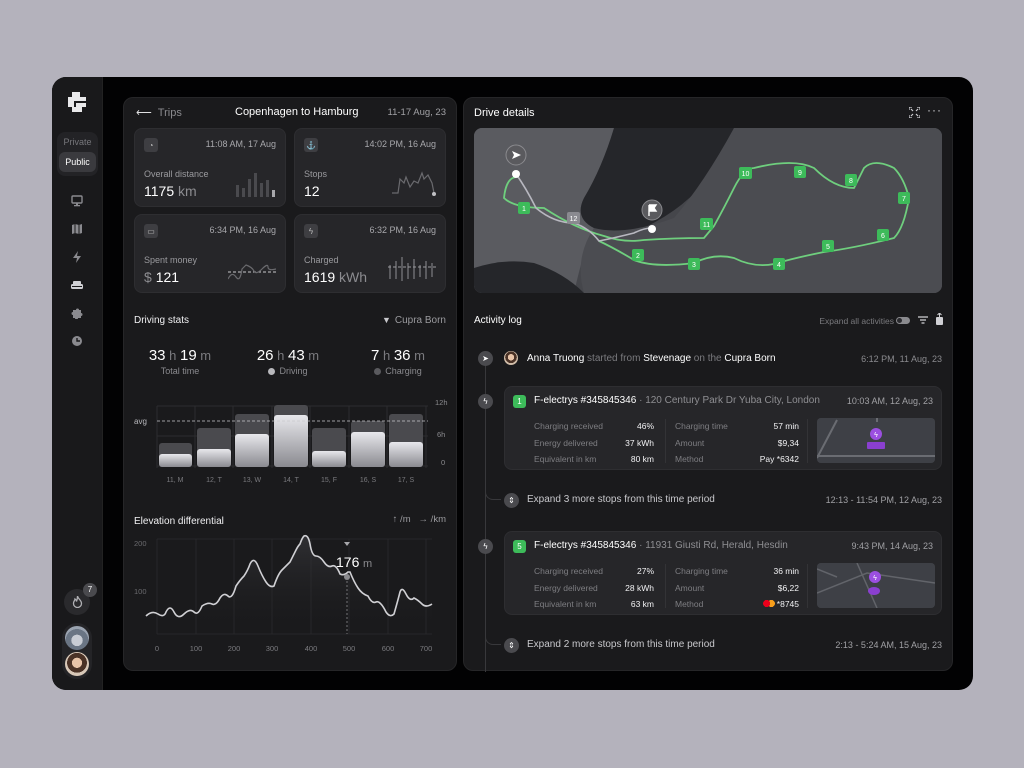 The height and width of the screenshot is (768, 1024). I want to click on svg-text: 16, S, so click(368, 480).